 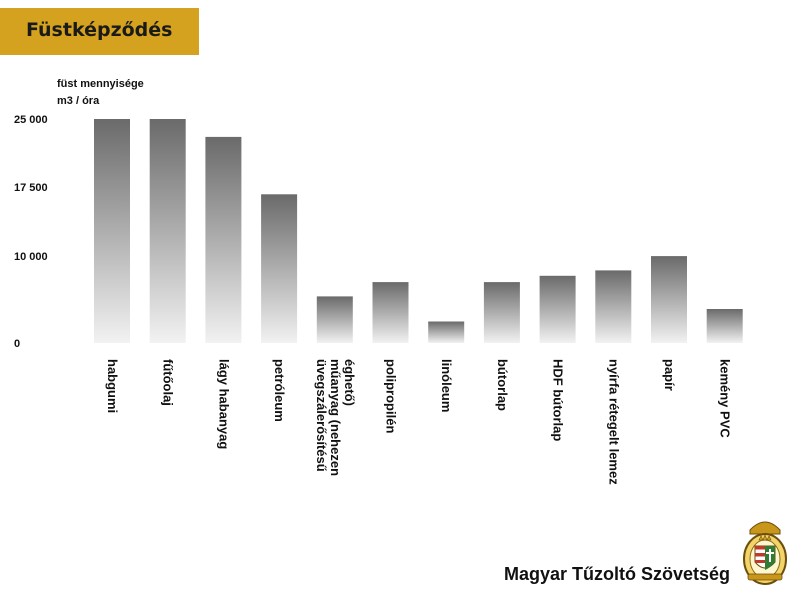 I want to click on y-tick-label: 10 000, so click(x=31, y=257).